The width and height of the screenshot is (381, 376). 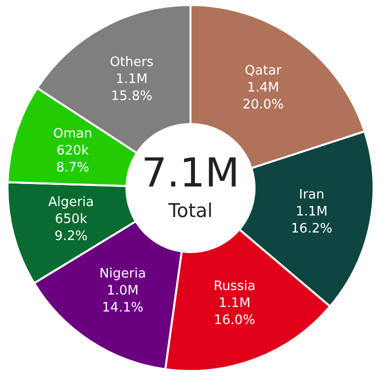 I want to click on slice-label: Qatar, so click(x=263, y=70).